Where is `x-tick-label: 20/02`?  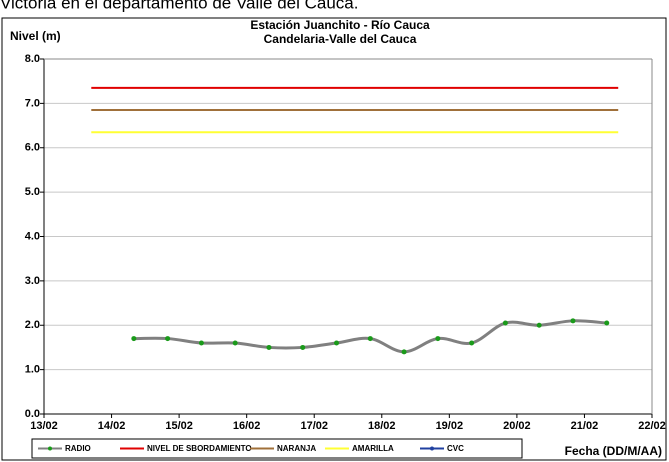 x-tick-label: 20/02 is located at coordinates (517, 426).